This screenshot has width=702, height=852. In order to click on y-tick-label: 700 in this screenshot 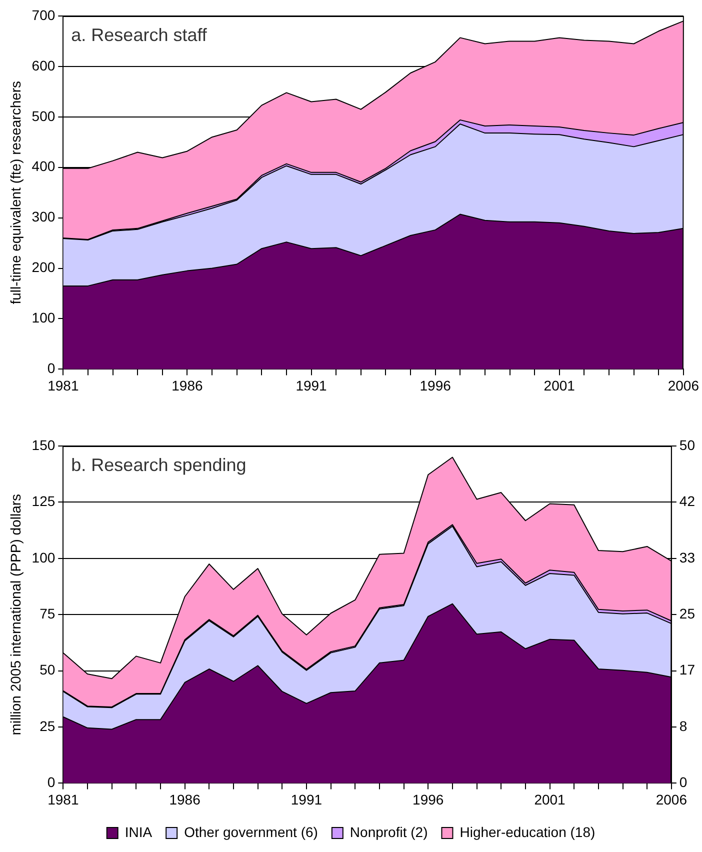, I will do `click(44, 14)`.